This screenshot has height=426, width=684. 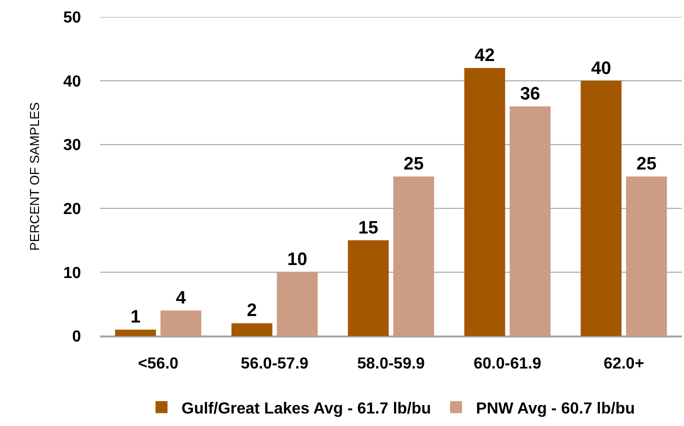 What do you see at coordinates (72, 209) in the screenshot?
I see `y-tick-label: 20` at bounding box center [72, 209].